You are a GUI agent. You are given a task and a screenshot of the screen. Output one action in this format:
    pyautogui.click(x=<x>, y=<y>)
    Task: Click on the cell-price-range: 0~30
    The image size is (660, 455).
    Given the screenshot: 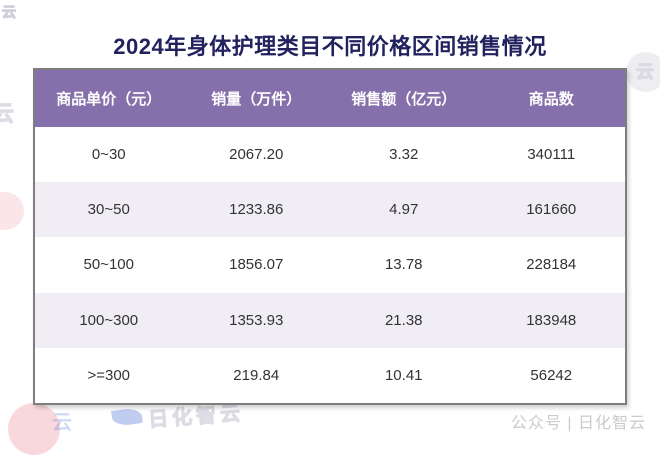 What is the action you would take?
    pyautogui.click(x=108, y=155)
    